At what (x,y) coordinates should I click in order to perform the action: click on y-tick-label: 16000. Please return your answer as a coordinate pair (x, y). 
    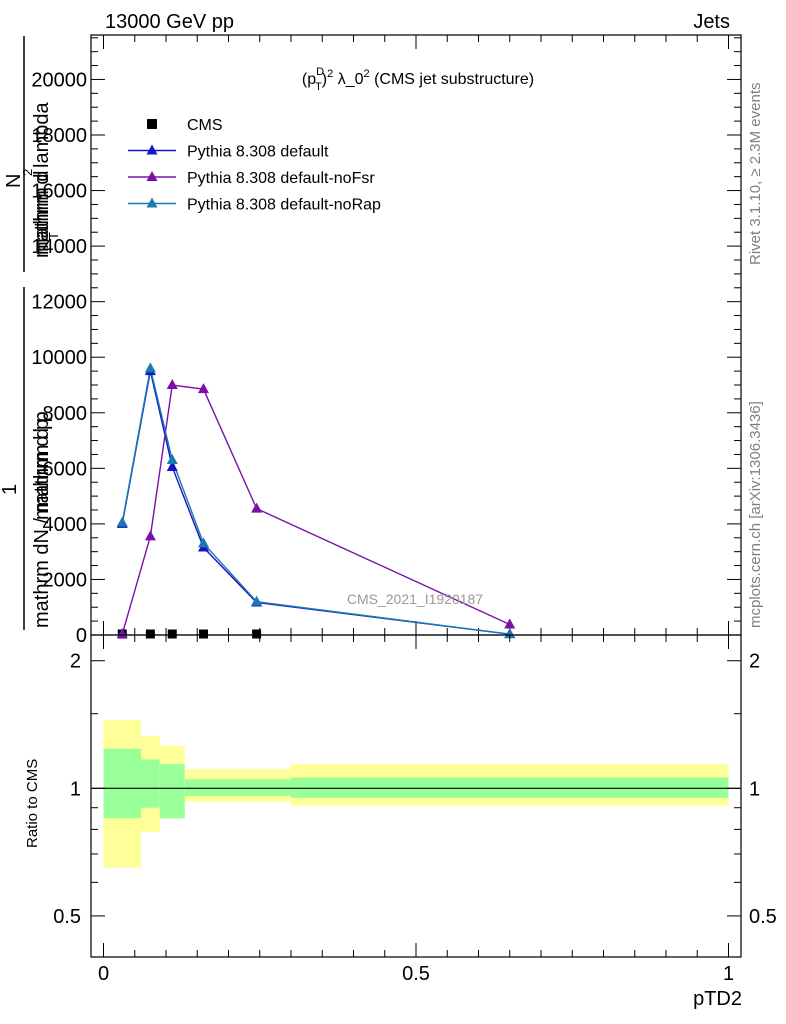
    Looking at the image, I should click on (59, 192).